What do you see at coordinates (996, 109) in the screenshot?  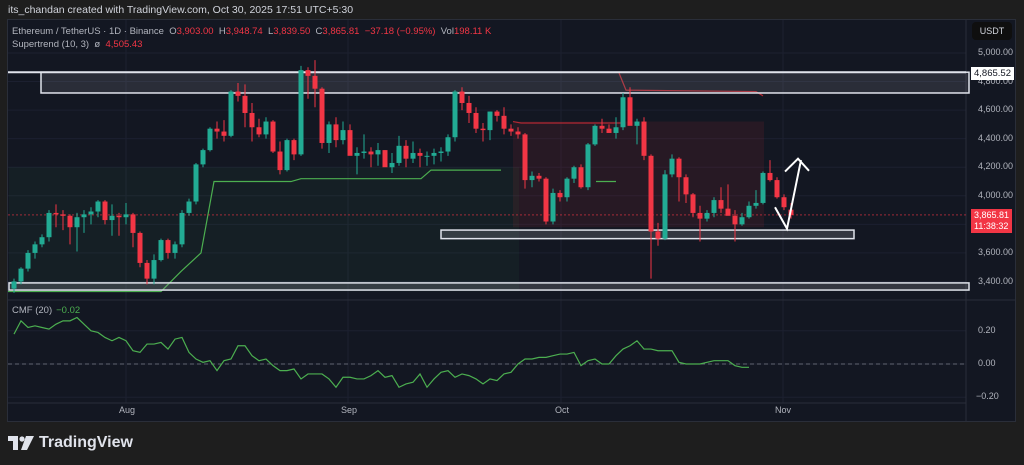 I see `price-axis-label: 4,600.00` at bounding box center [996, 109].